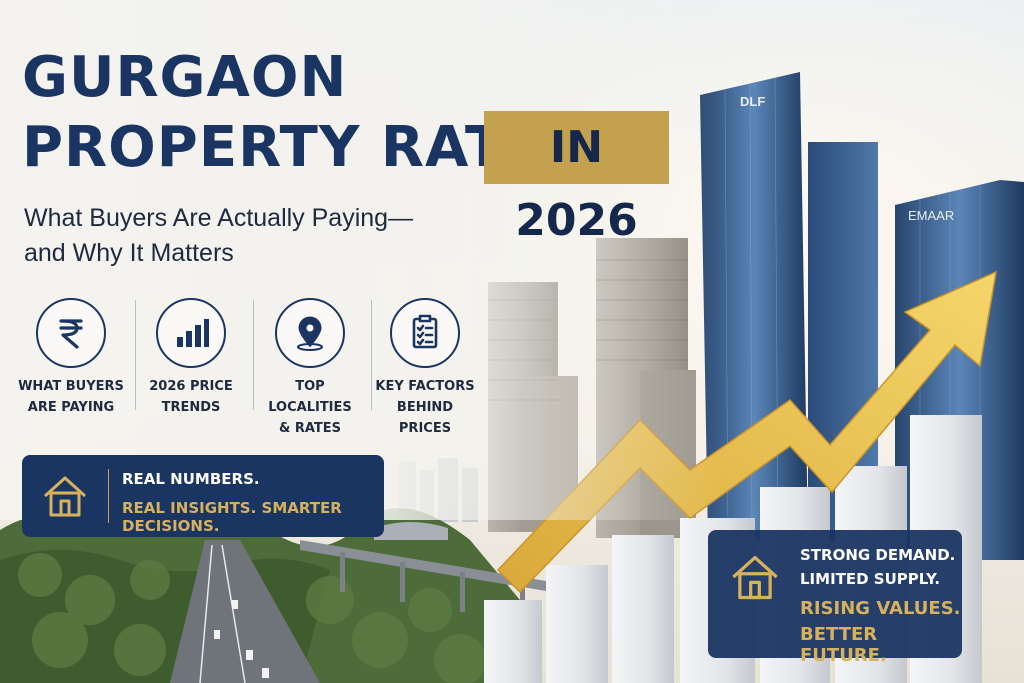  I want to click on subheadline-line-1: What Buyers Are Actually Paying—, so click(219, 218).